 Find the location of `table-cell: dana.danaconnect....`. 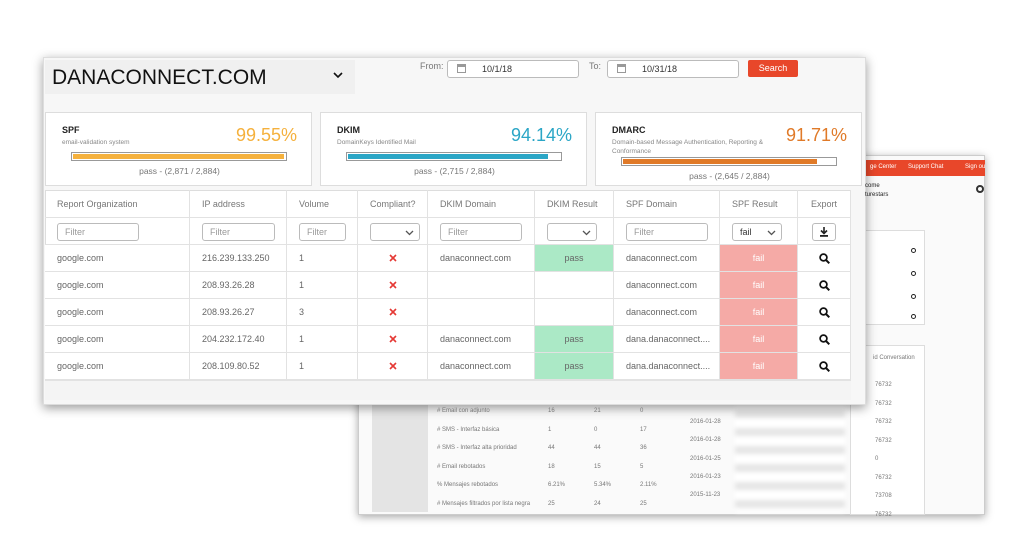

table-cell: dana.danaconnect.... is located at coordinates (667, 339).